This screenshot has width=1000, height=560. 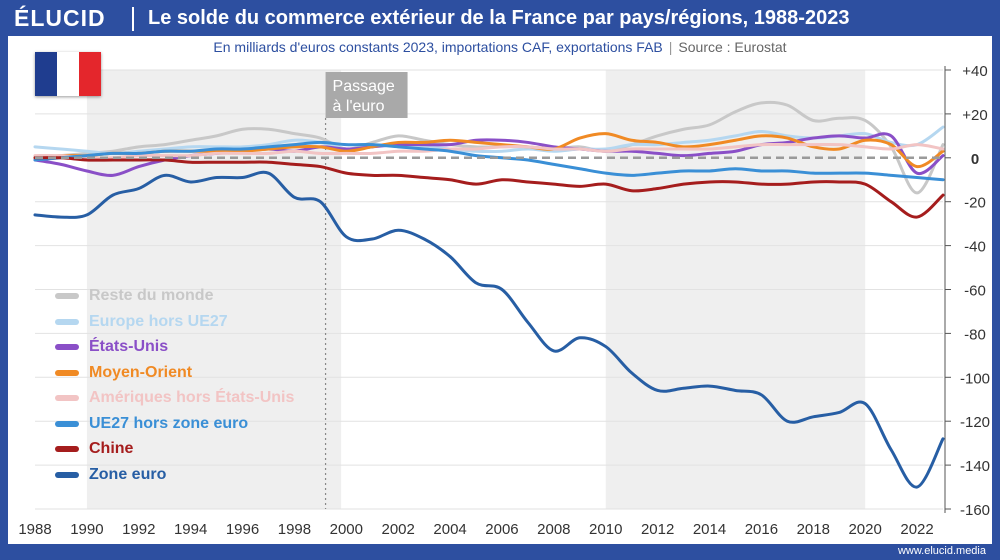 I want to click on legend-item: Chine, so click(x=94, y=449).